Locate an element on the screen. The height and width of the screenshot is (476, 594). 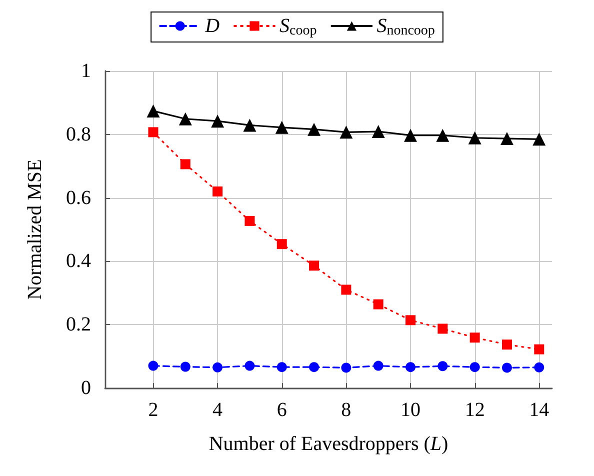
x-tick-label: 10 is located at coordinates (410, 410).